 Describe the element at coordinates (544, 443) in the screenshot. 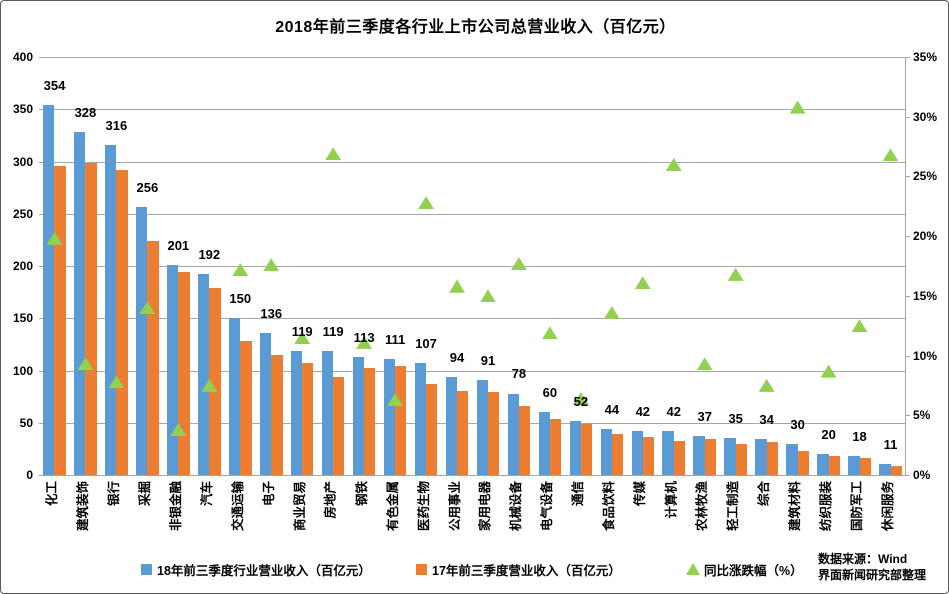

I see `bar-18-电气设备` at that location.